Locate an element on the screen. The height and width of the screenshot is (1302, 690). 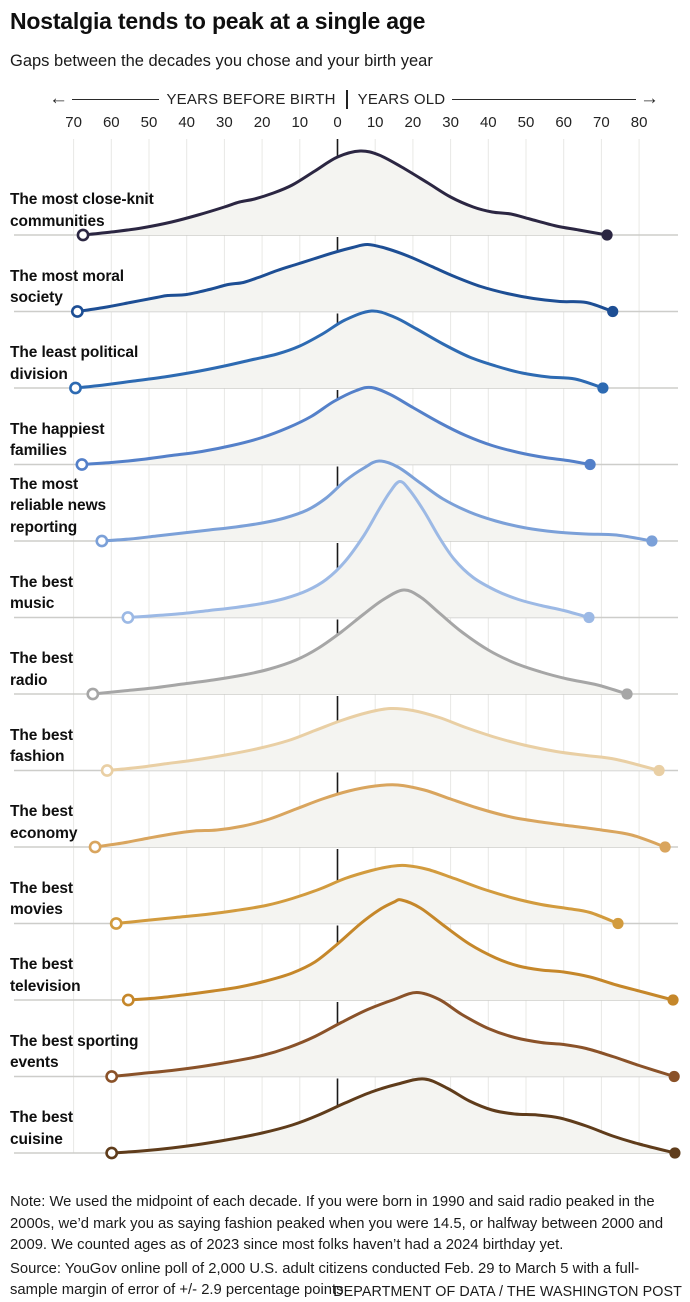
tick-label-80-after: 80 is located at coordinates (639, 122).